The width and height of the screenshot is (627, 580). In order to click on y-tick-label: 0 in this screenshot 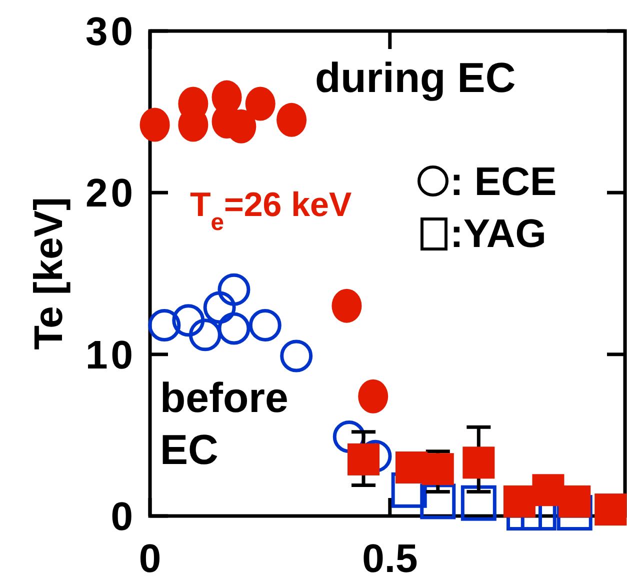, I will do `click(123, 517)`.